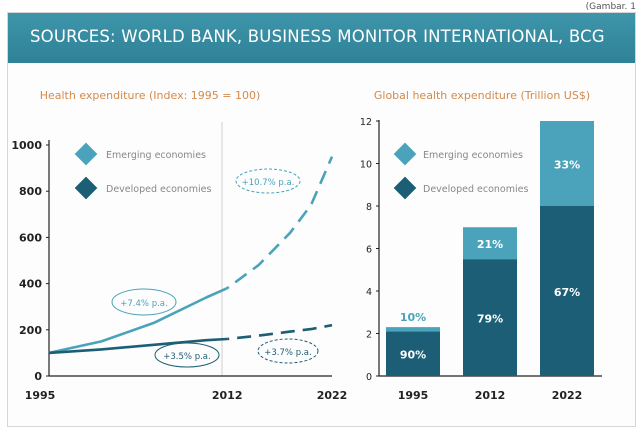  I want to click on bar-chart-y-tick: 2, so click(369, 335).